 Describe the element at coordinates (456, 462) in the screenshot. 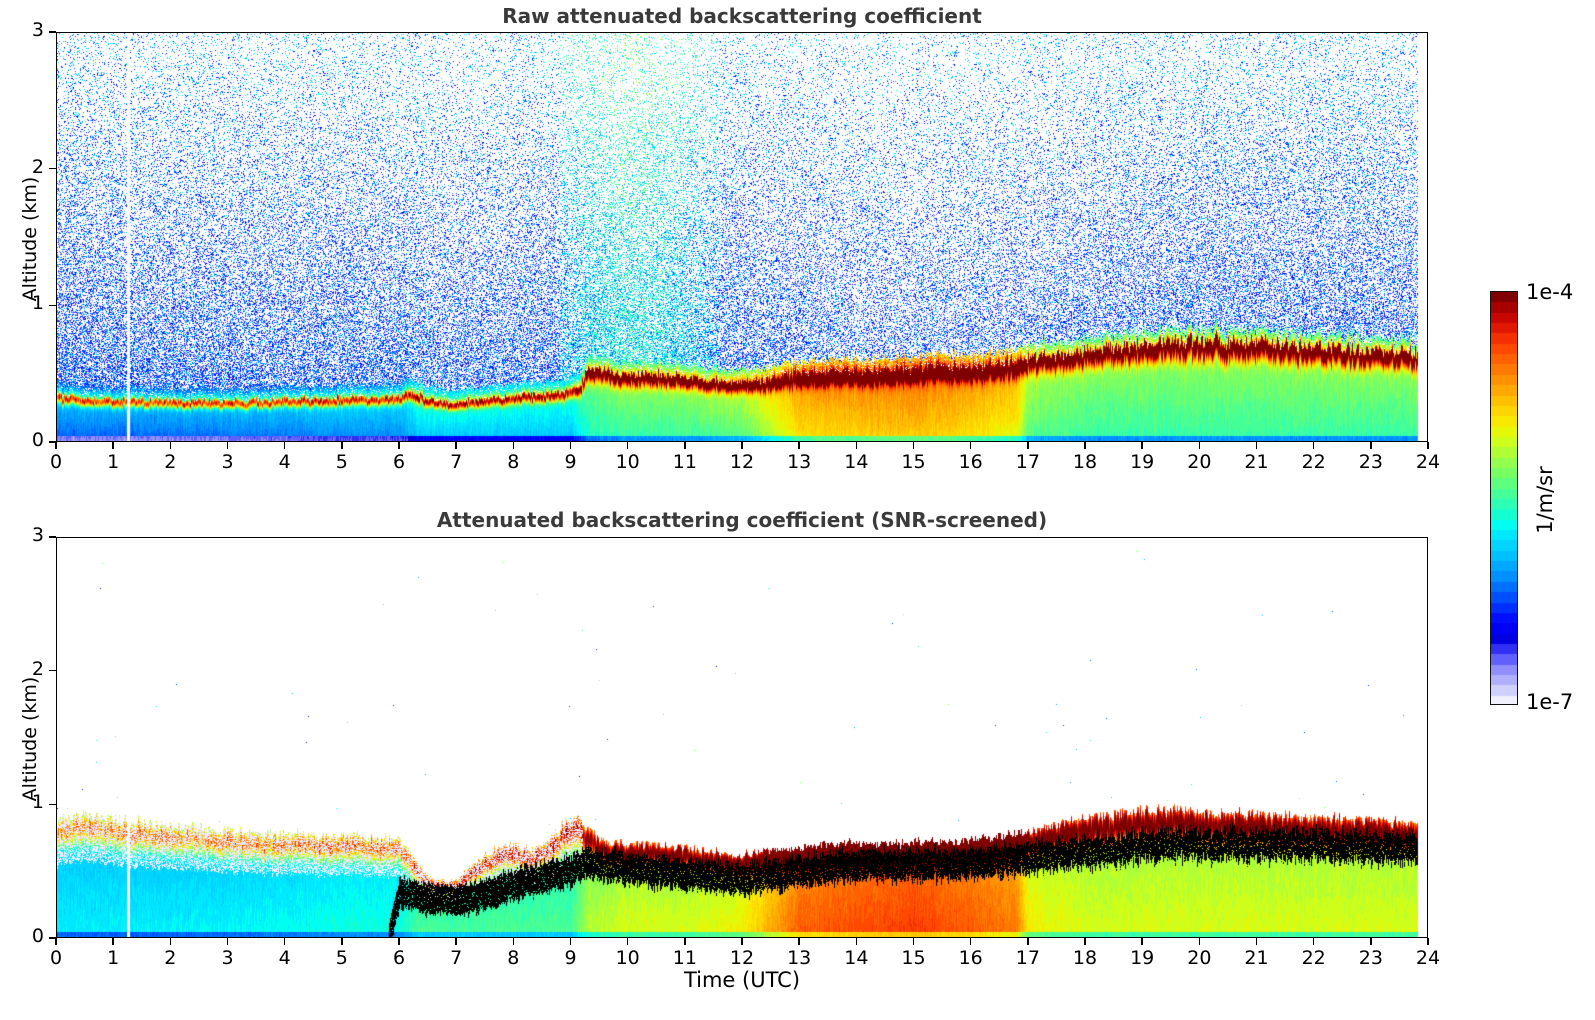

I see `raw-xticklabel-7: 7` at that location.